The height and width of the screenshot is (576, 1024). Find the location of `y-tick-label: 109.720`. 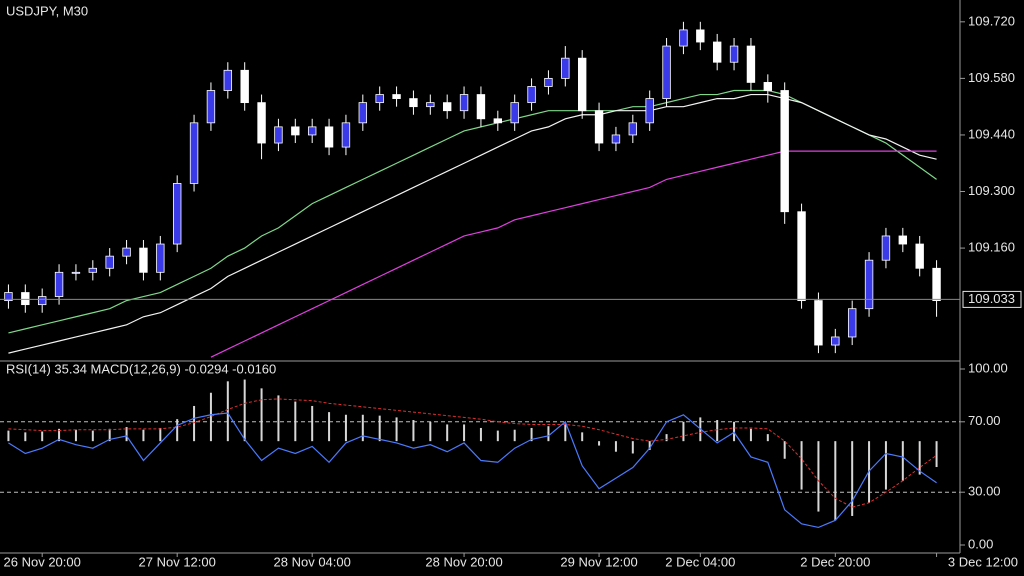

y-tick-label: 109.720 is located at coordinates (991, 20).